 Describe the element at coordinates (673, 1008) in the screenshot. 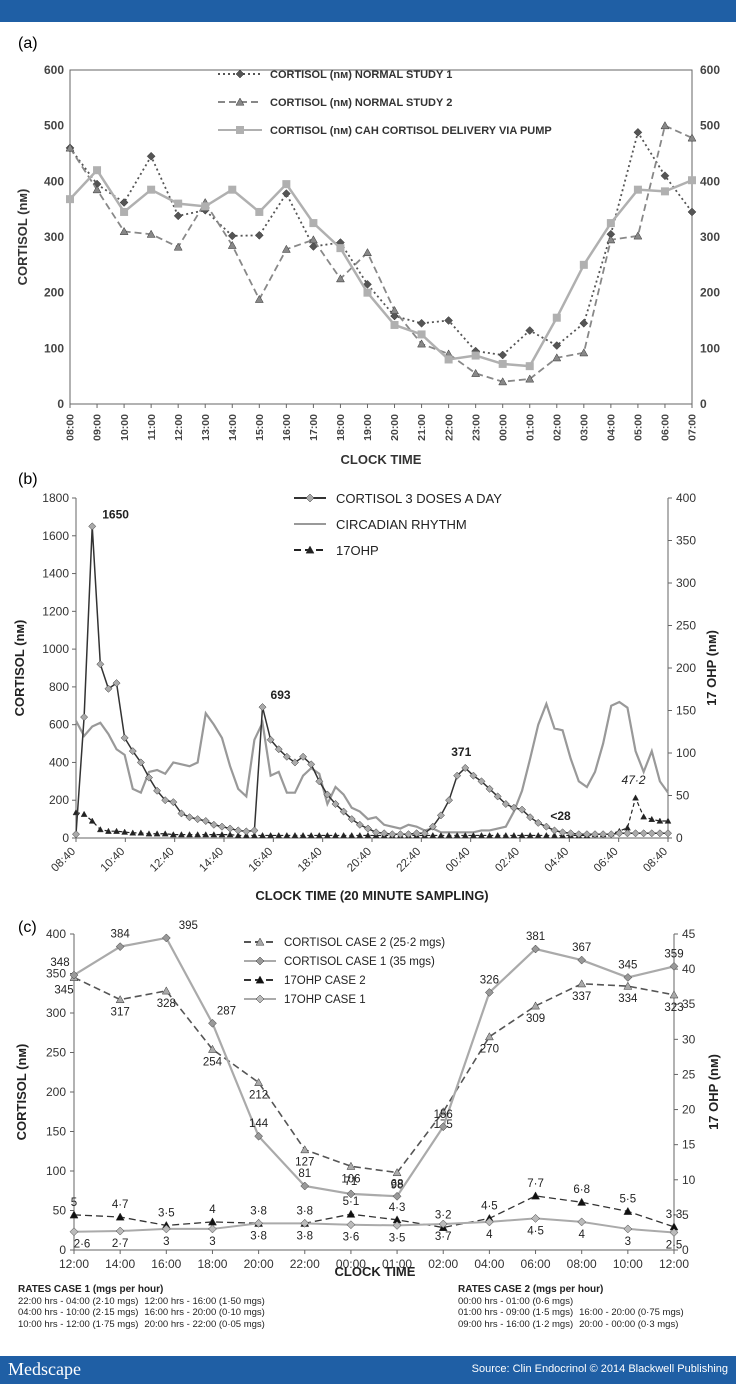

I see `data-label: 323` at that location.